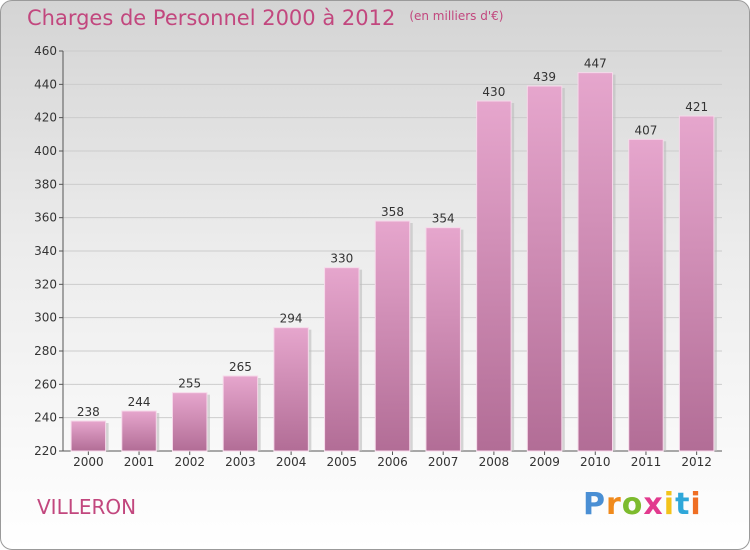  I want to click on bar-value-label: 407, so click(646, 130).